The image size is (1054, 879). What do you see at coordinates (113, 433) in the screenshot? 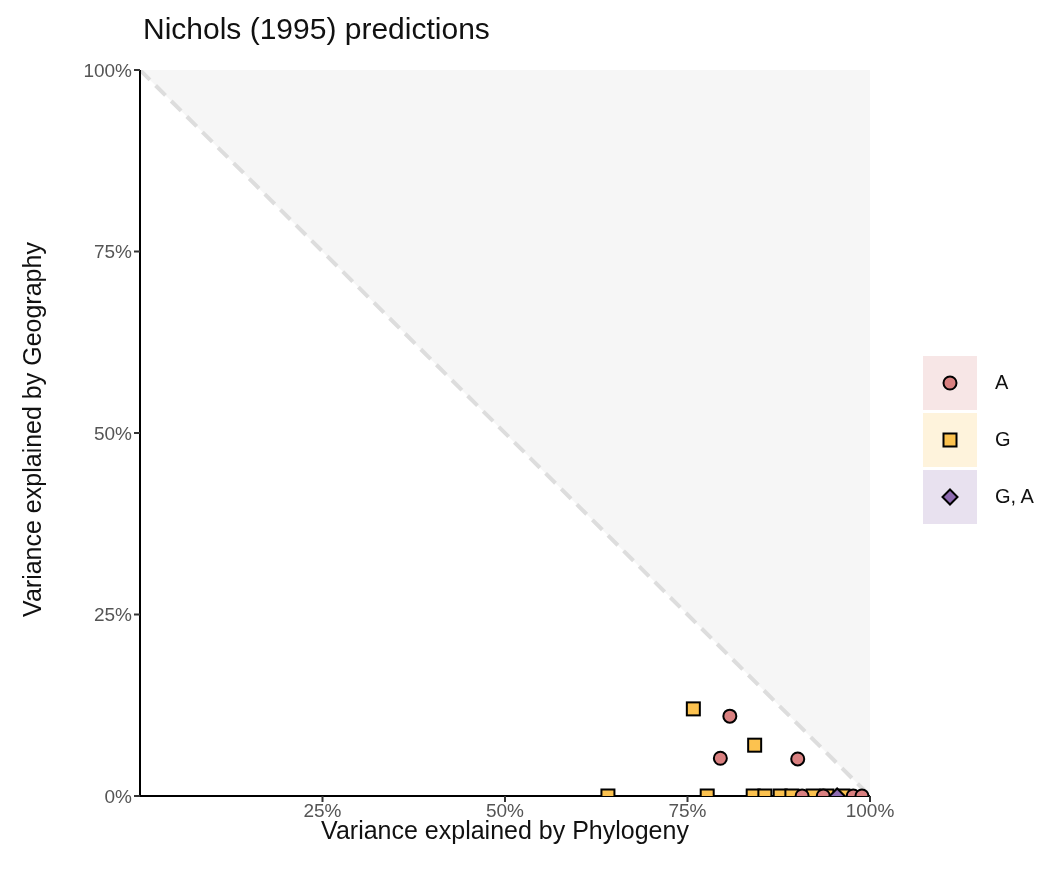
I see `y-tick-label: 50%` at bounding box center [113, 433].